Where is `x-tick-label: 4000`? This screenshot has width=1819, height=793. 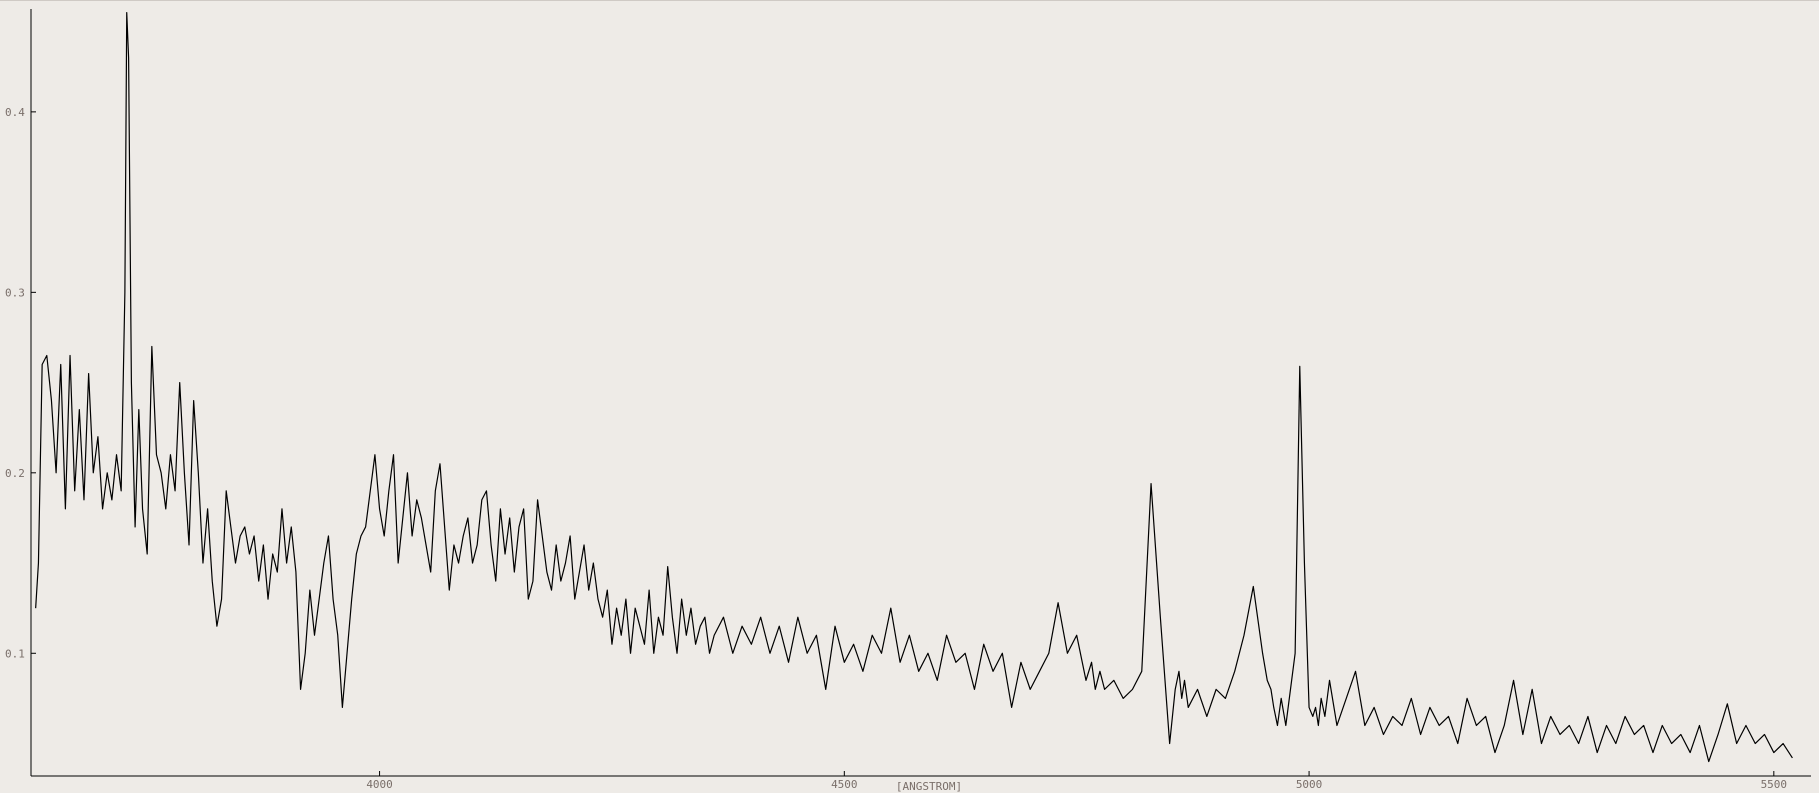 x-tick-label: 4000 is located at coordinates (379, 784).